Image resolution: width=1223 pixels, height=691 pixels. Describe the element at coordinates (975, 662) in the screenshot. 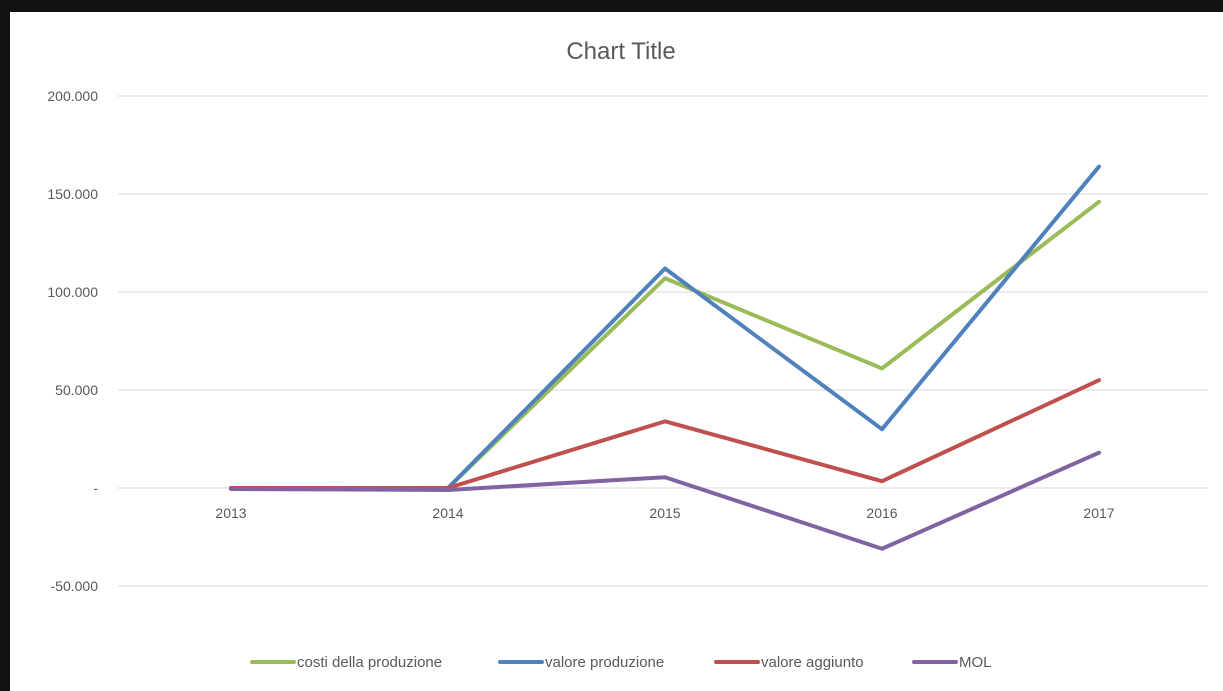

I see `legend-label: MOL` at that location.